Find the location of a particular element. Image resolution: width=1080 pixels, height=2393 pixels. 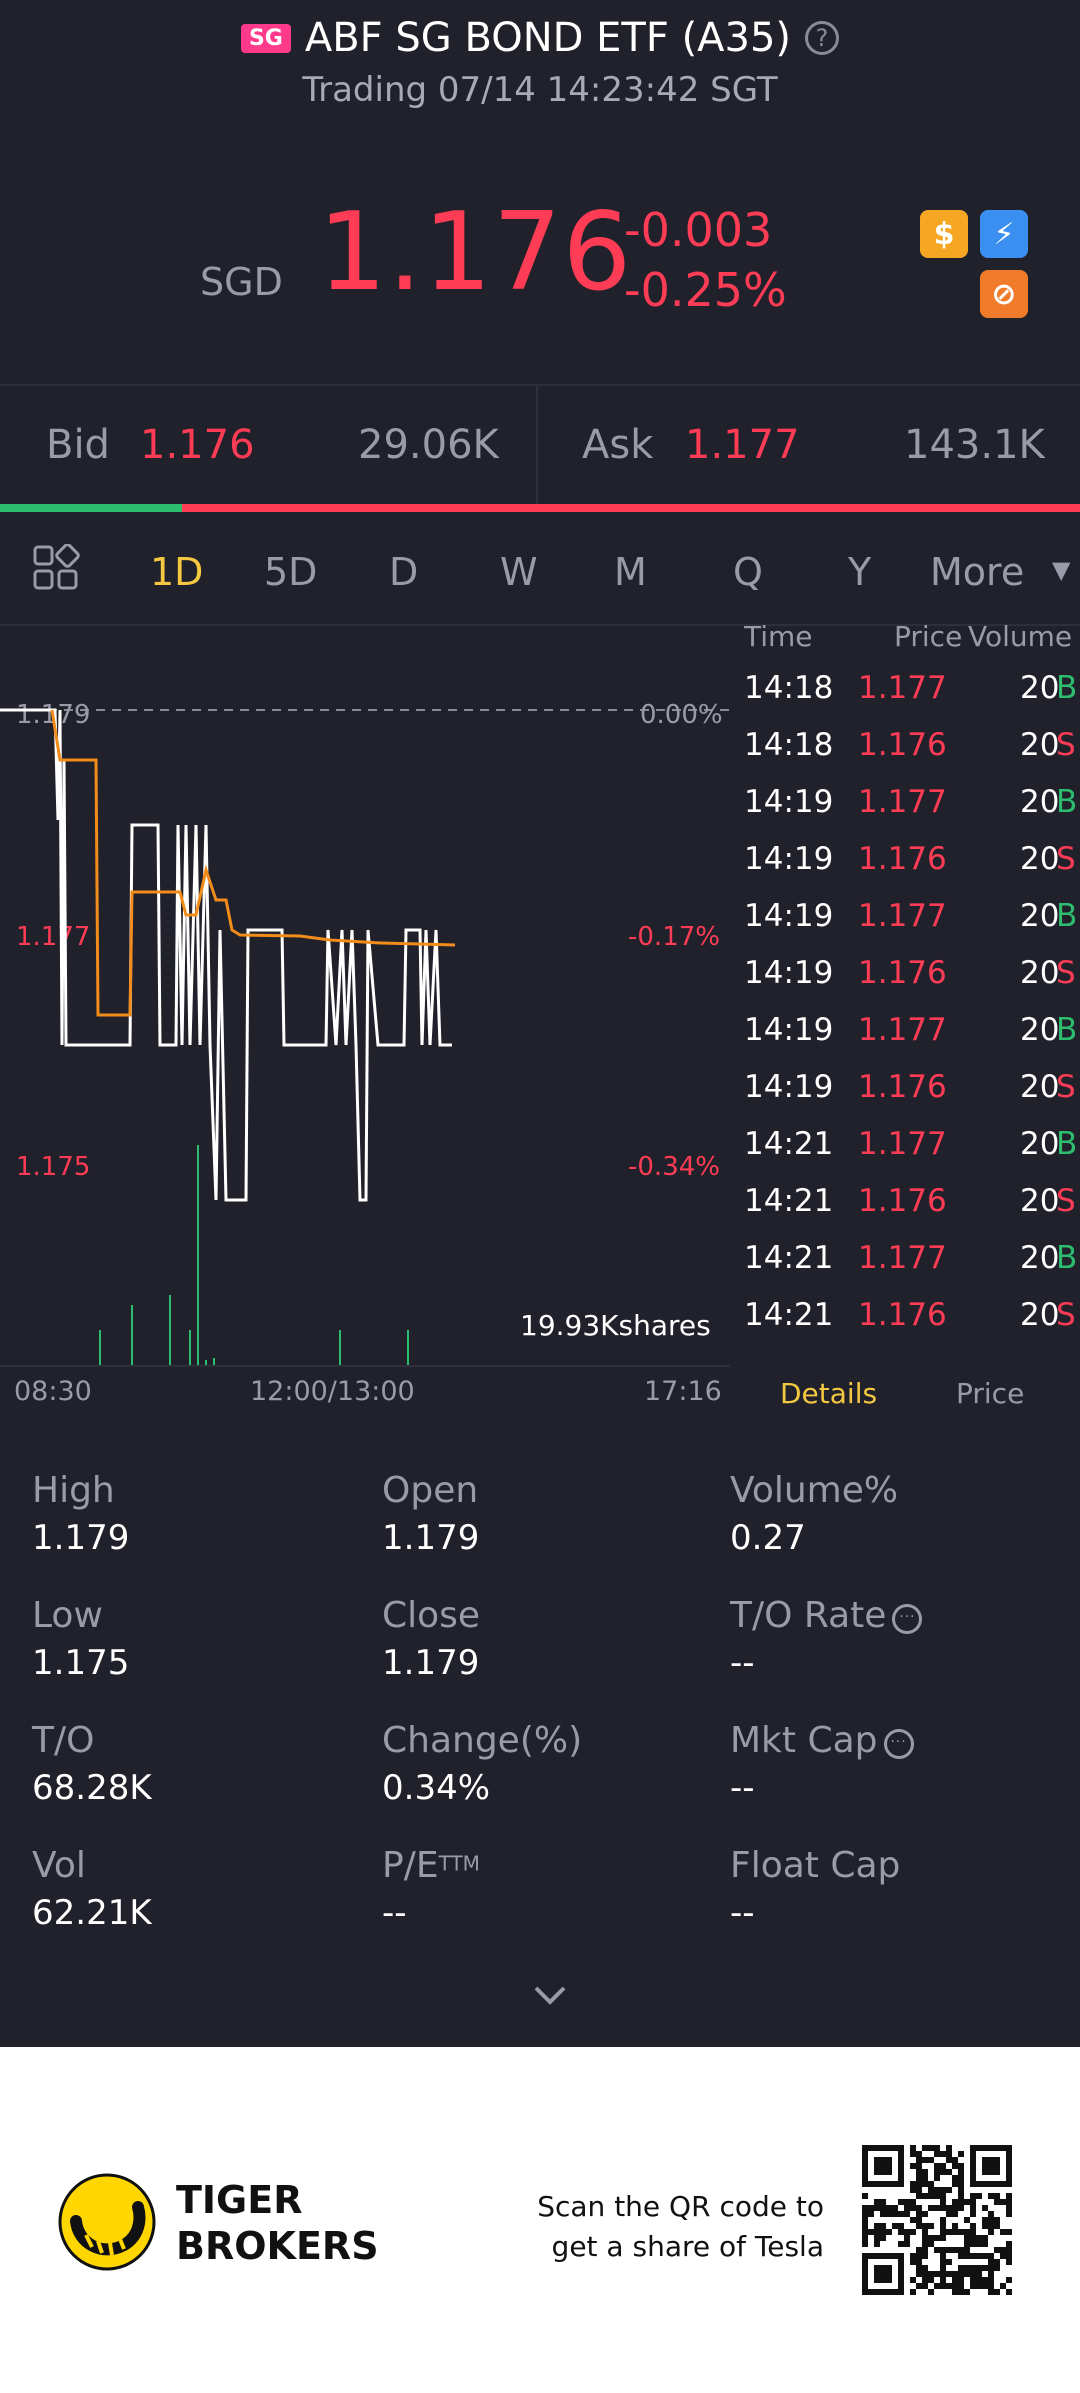

tab-details: Details is located at coordinates (829, 1393).